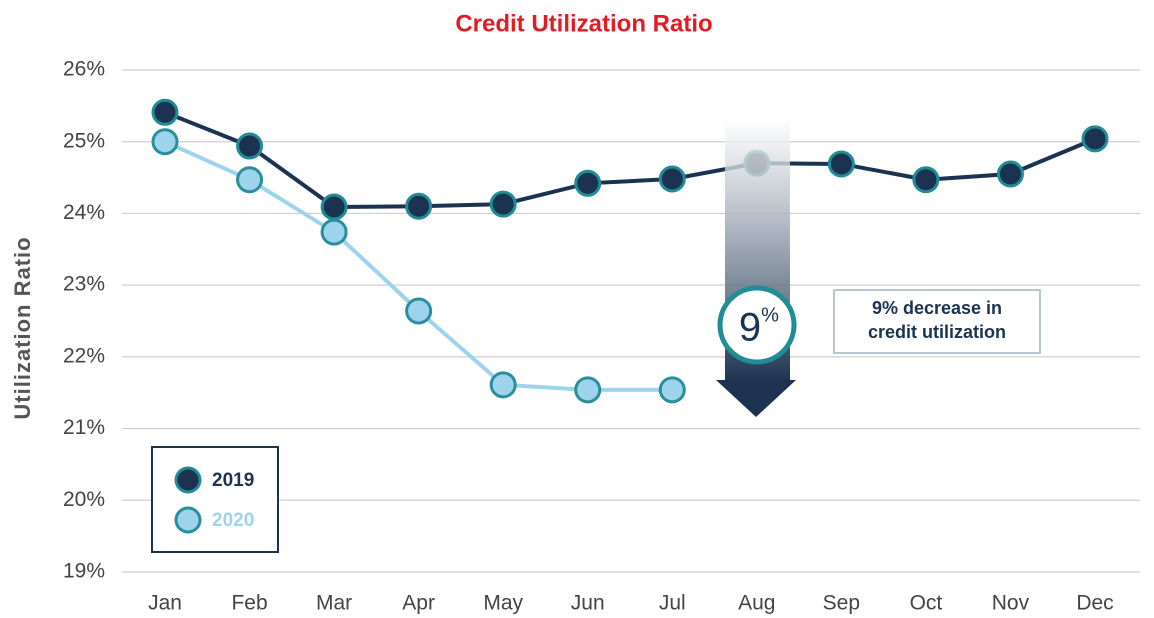  What do you see at coordinates (233, 480) in the screenshot?
I see `legend-label: 2019` at bounding box center [233, 480].